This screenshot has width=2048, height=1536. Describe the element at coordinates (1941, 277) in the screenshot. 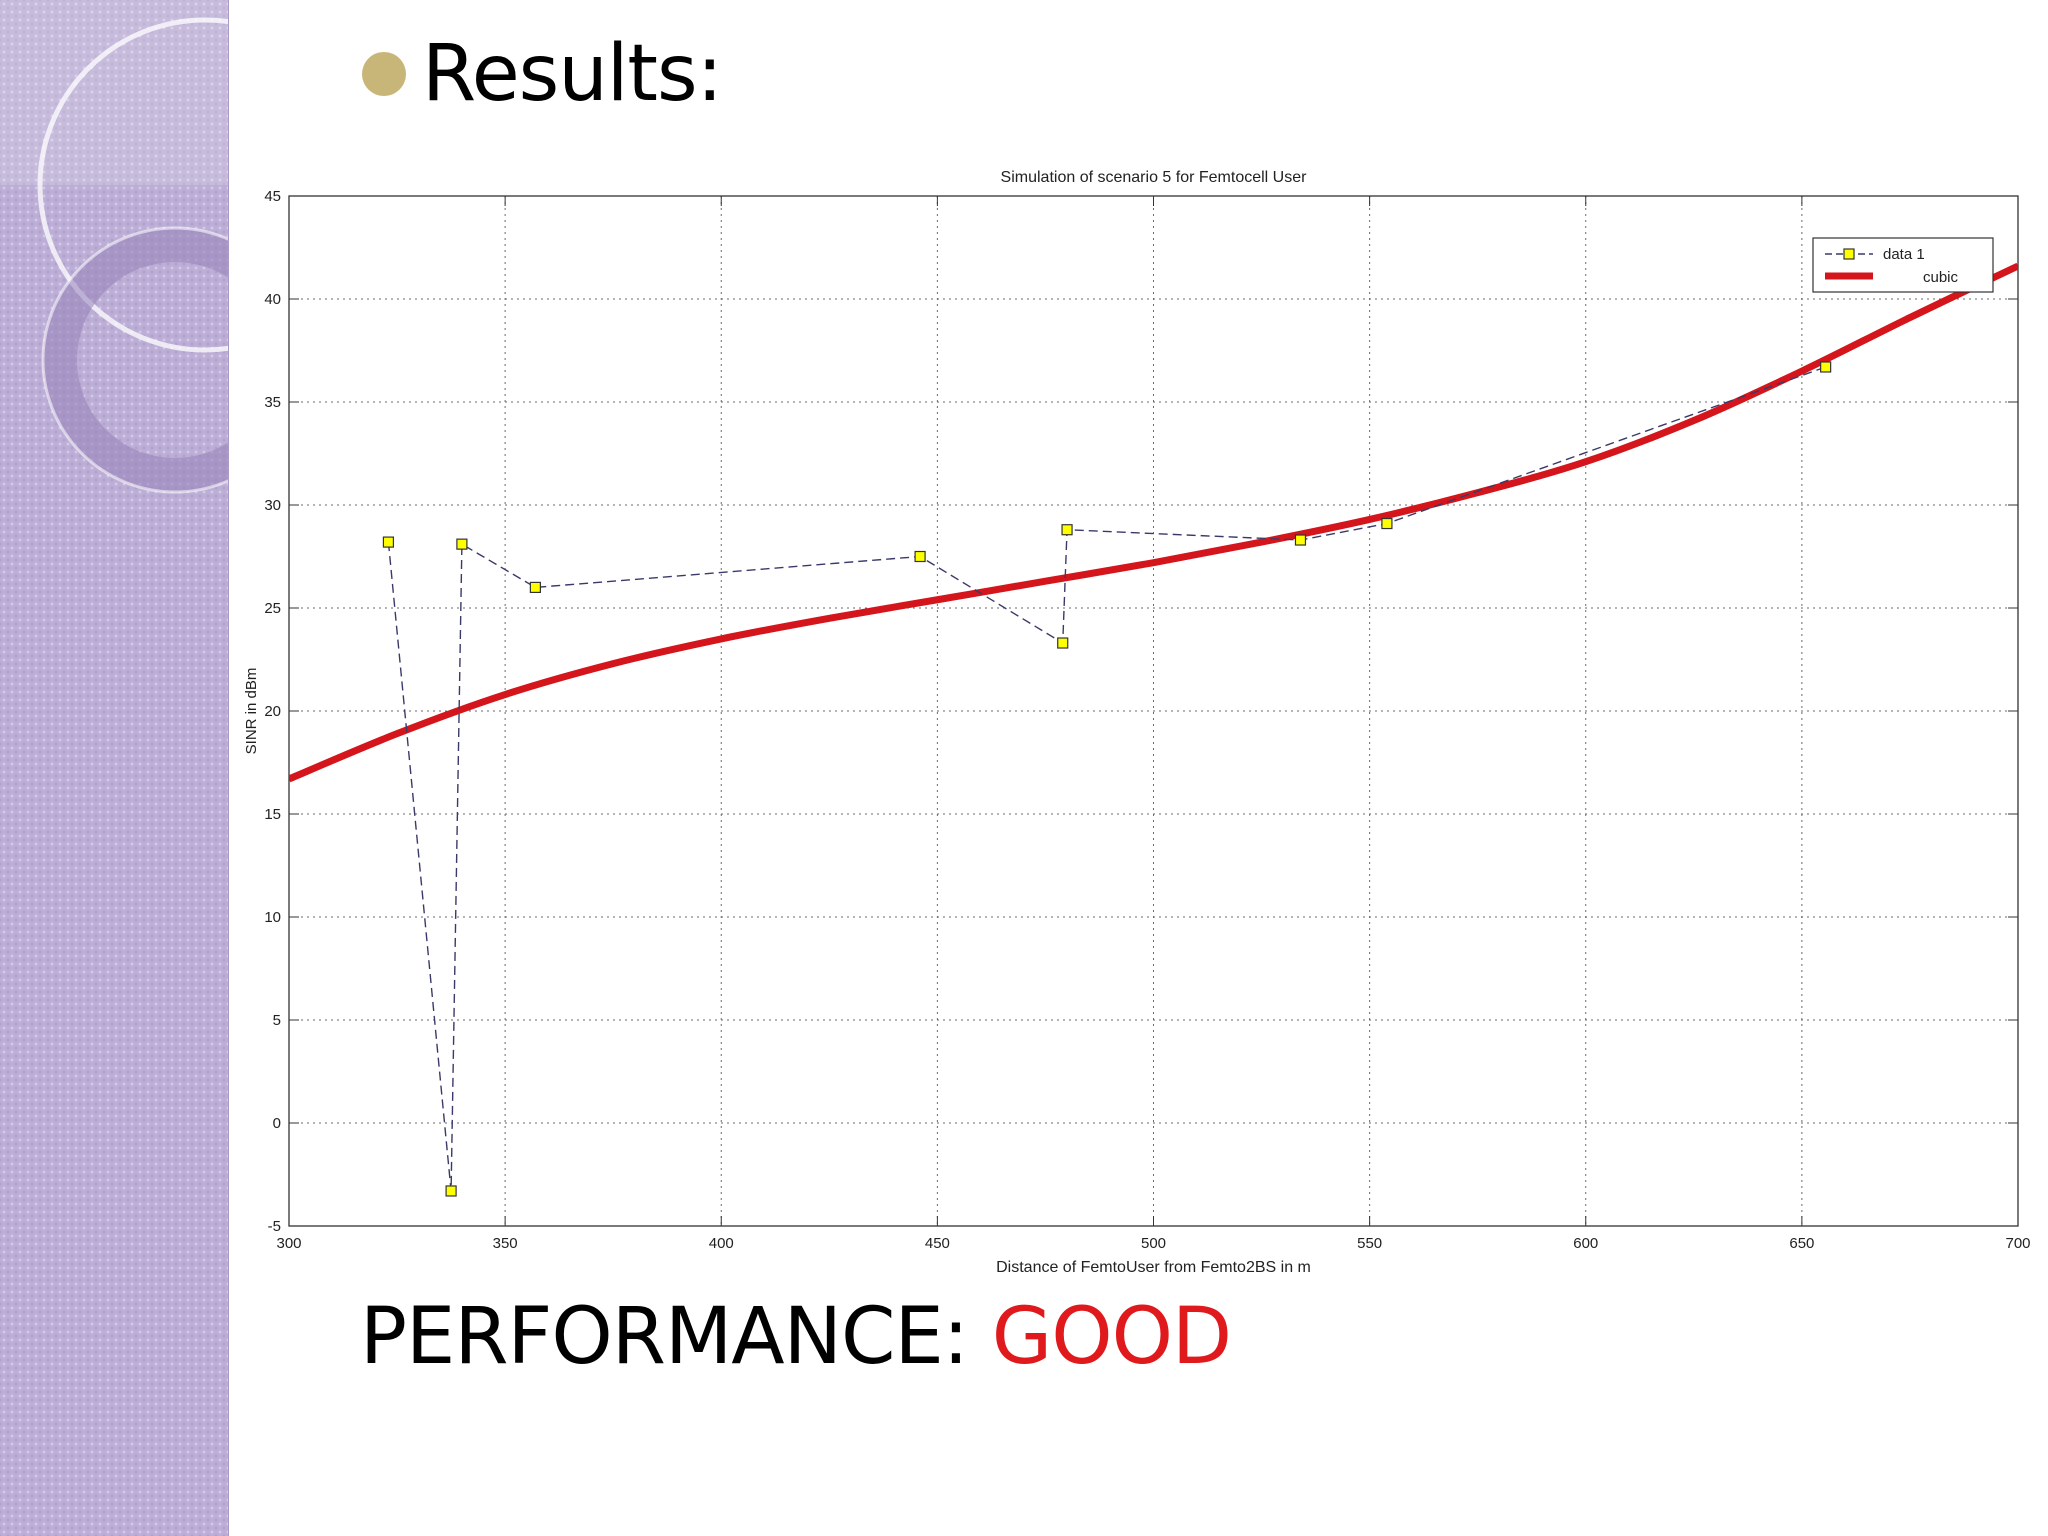

I see `legend-cubic-label: cubic` at that location.